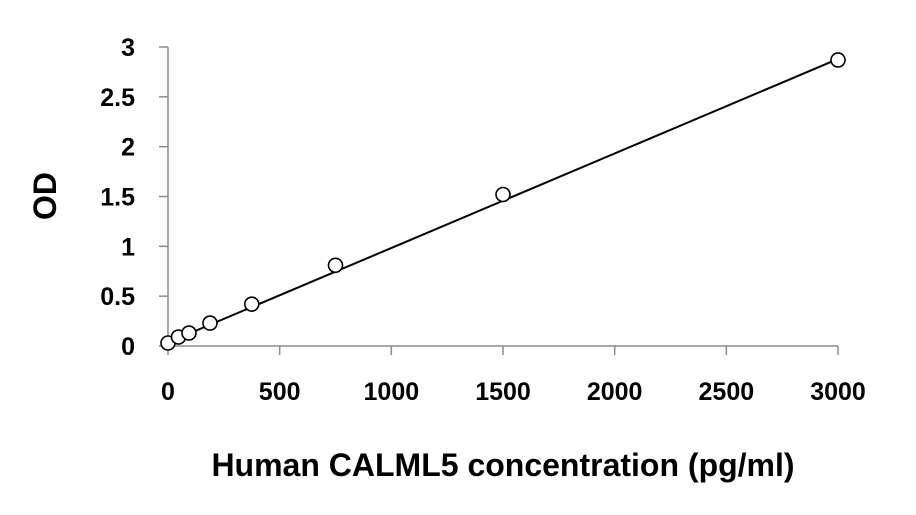  Describe the element at coordinates (128, 148) in the screenshot. I see `y-tick-label: 2` at that location.